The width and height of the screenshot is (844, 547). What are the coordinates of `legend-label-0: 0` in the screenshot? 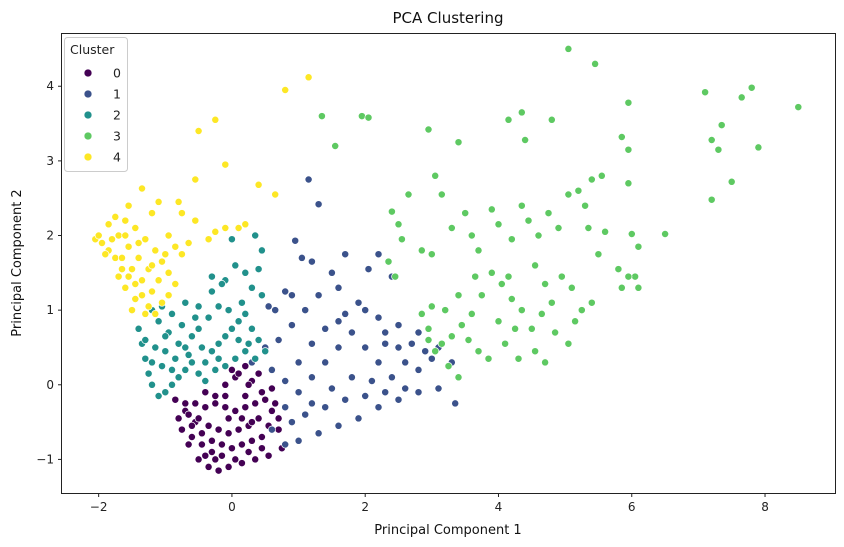 It's located at (117, 73).